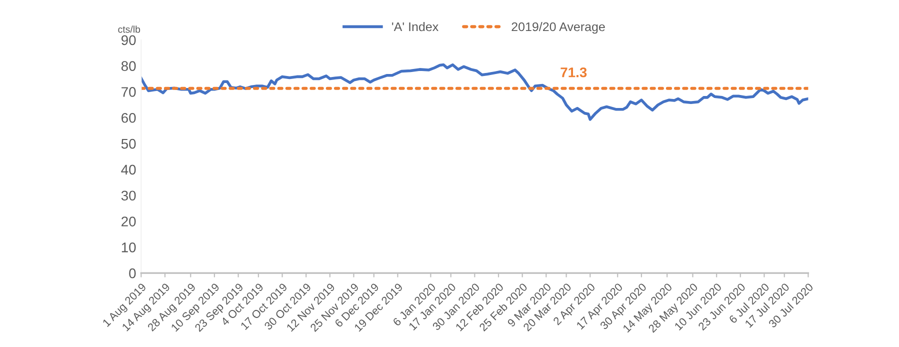 Image resolution: width=899 pixels, height=347 pixels. I want to click on y-tick-label: 20, so click(129, 221).